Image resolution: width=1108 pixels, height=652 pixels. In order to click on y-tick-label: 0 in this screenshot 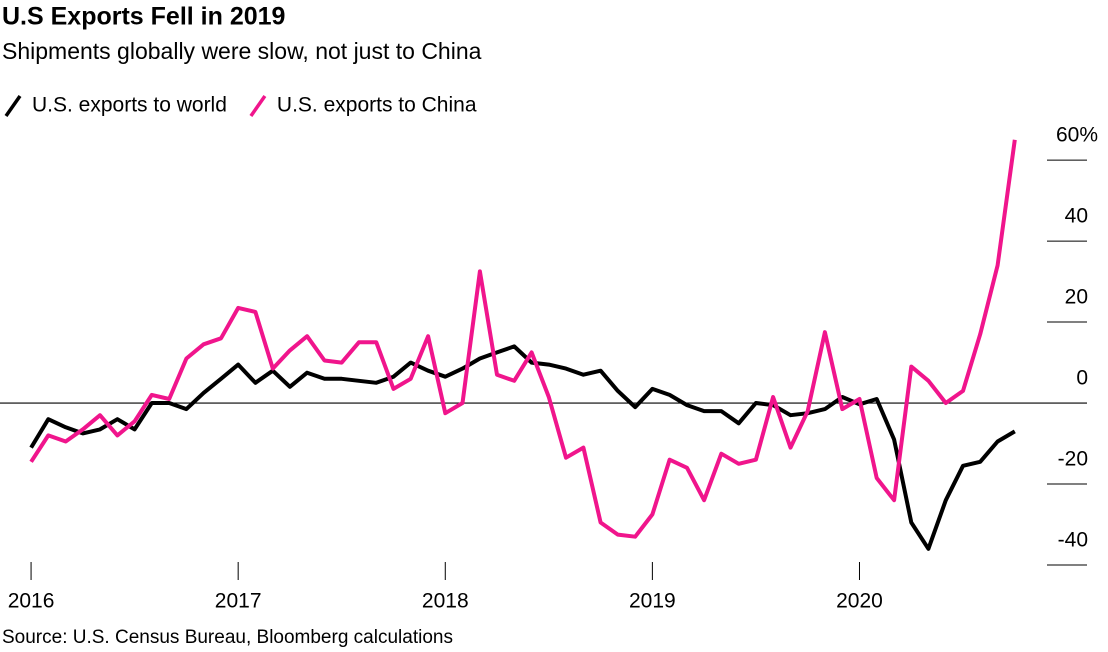, I will do `click(1082, 378)`.